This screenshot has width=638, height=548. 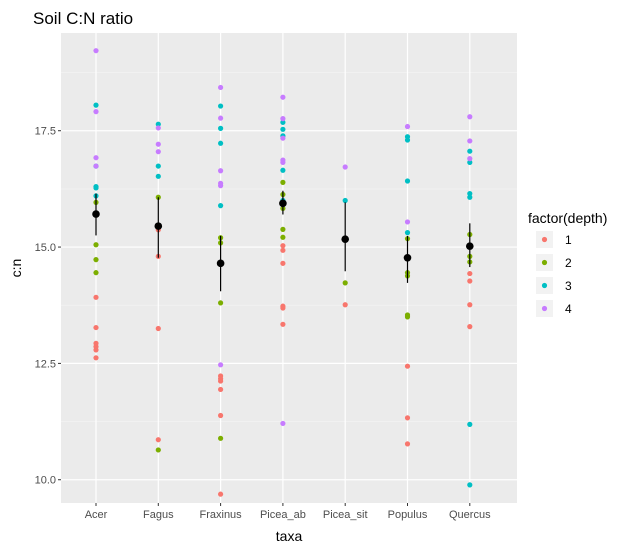 What do you see at coordinates (221, 515) in the screenshot?
I see `x-tick-label: Fraxinus` at bounding box center [221, 515].